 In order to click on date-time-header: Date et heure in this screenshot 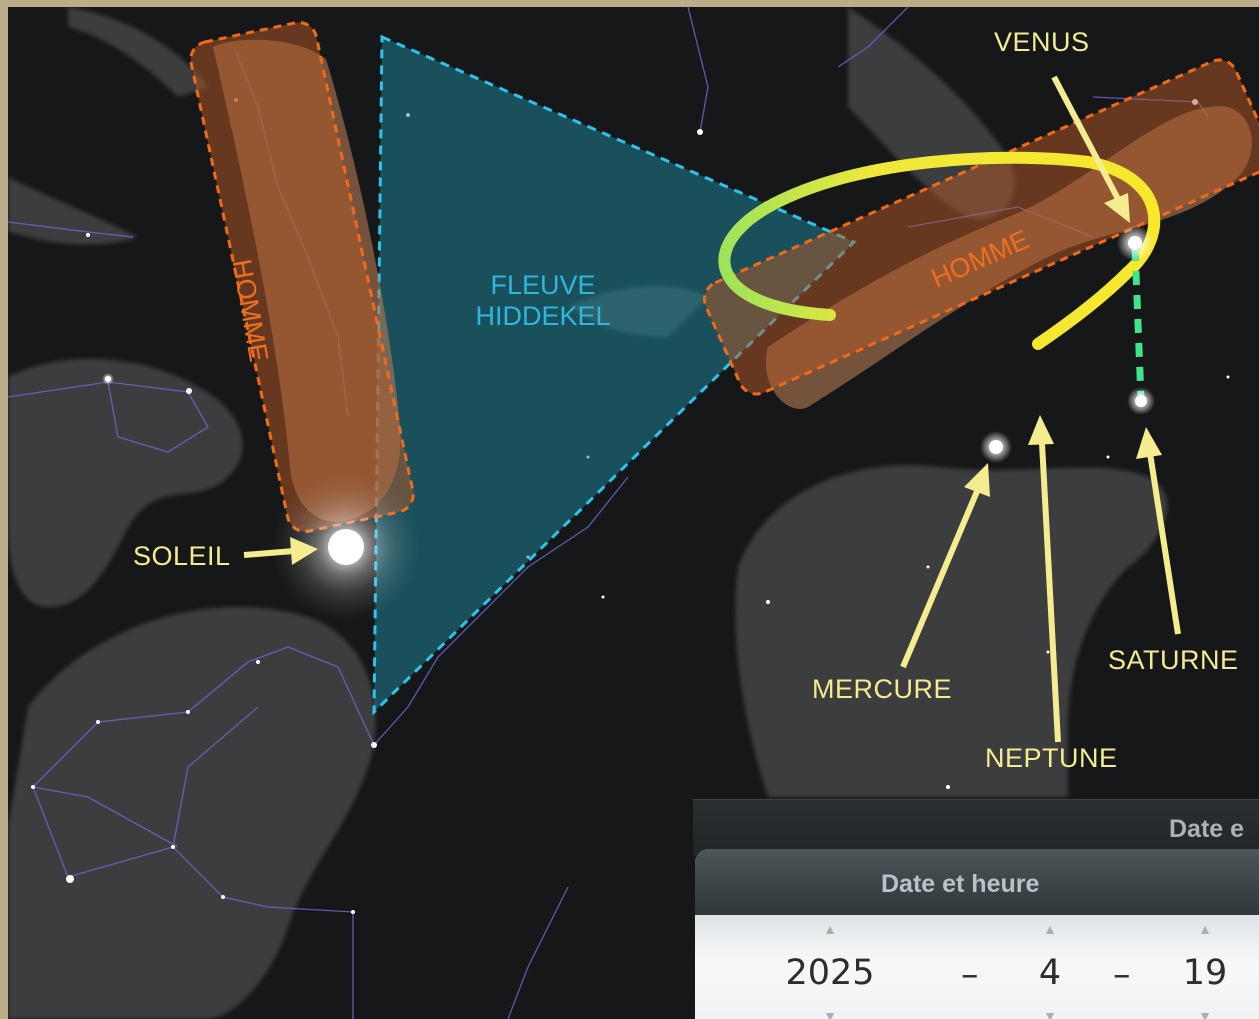, I will do `click(977, 882)`.